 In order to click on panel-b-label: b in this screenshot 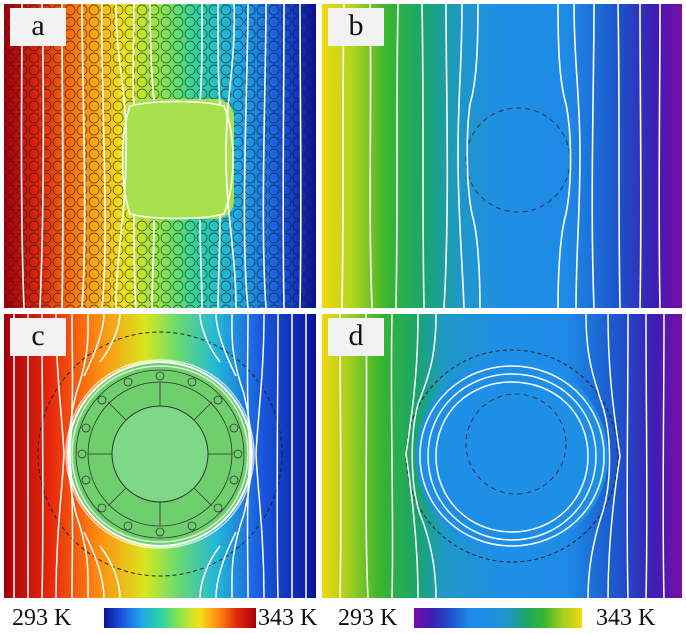, I will do `click(356, 27)`.